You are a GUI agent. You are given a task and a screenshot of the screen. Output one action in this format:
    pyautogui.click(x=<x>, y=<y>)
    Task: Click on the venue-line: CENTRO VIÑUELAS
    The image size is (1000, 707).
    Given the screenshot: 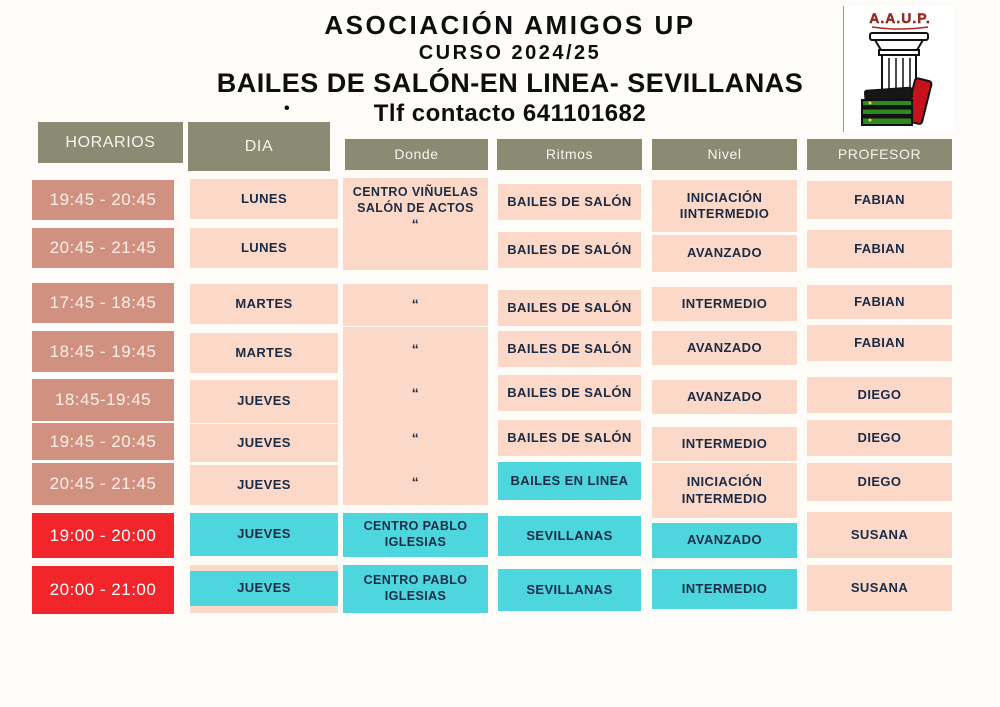 What is the action you would take?
    pyautogui.click(x=415, y=192)
    